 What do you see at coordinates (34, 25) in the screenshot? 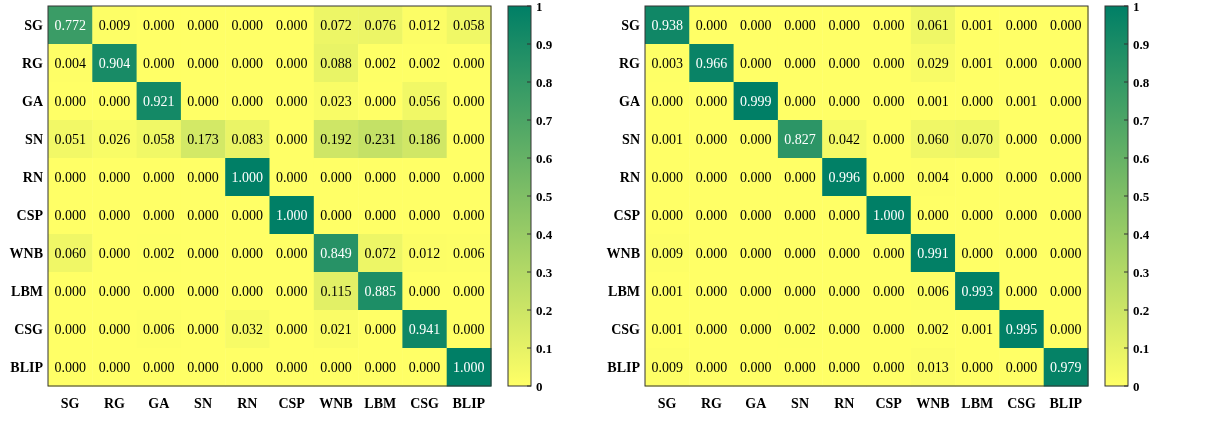
I see `y-tick-label: SG` at bounding box center [34, 25].